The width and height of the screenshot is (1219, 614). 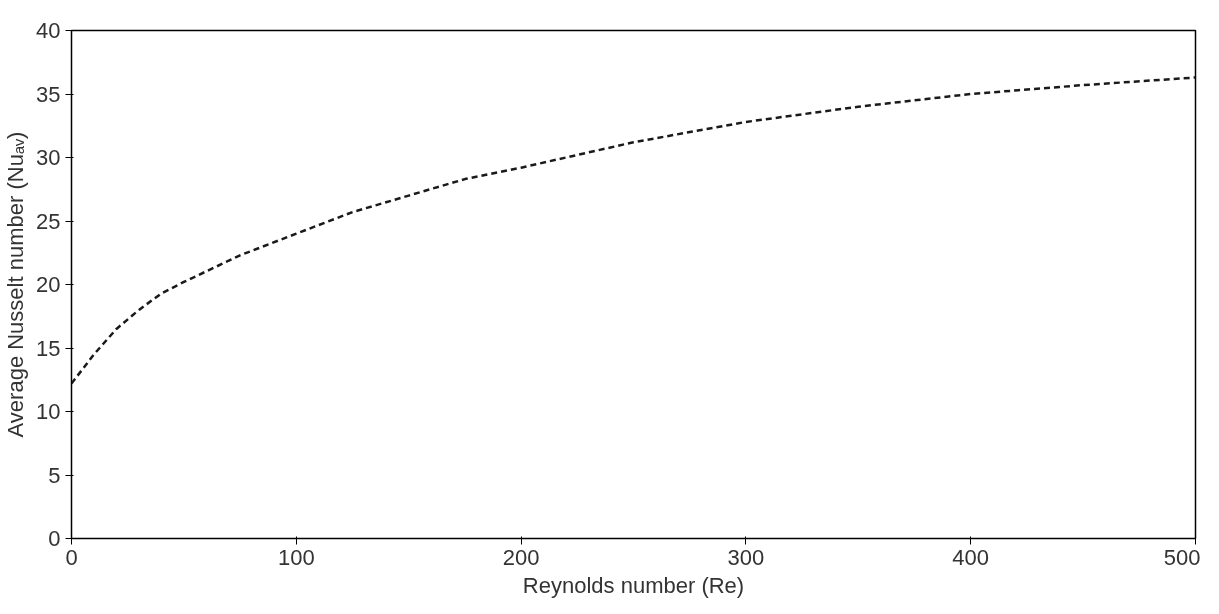 What do you see at coordinates (296, 557) in the screenshot?
I see `x-tick-label: 100` at bounding box center [296, 557].